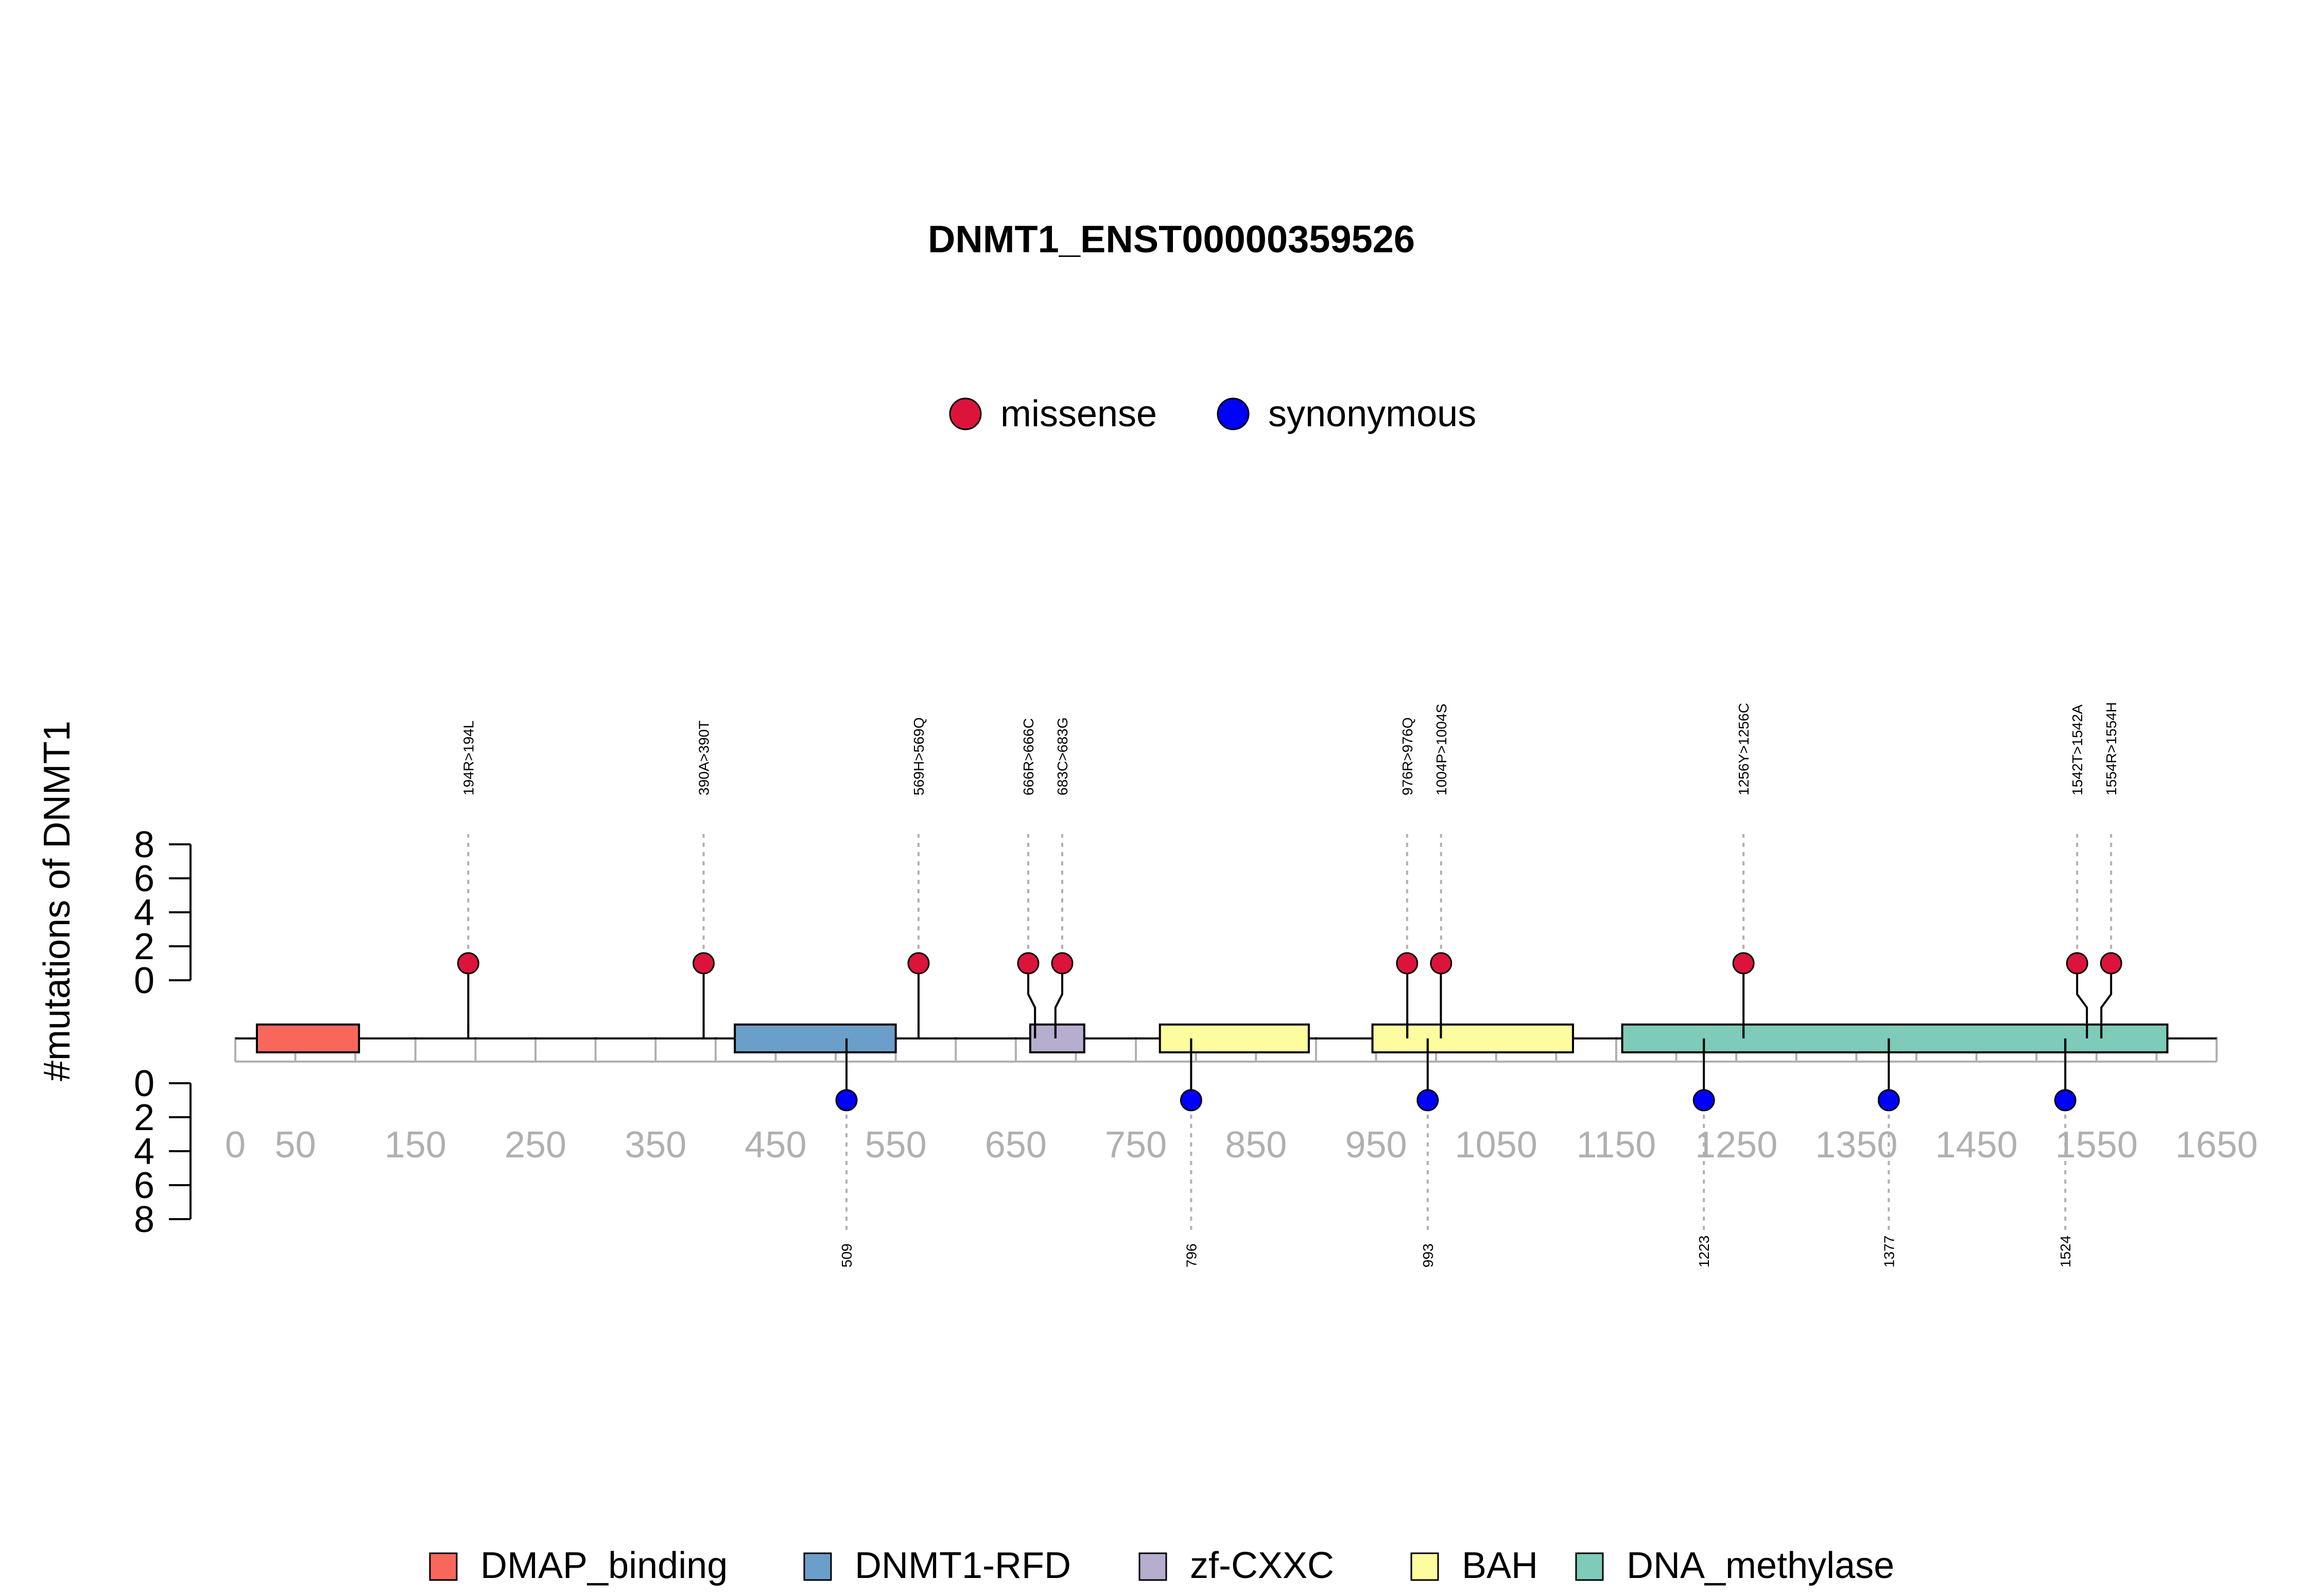 The image size is (2317, 1596). I want to click on legend-swatch-dnmt1-rfd, so click(817, 1566).